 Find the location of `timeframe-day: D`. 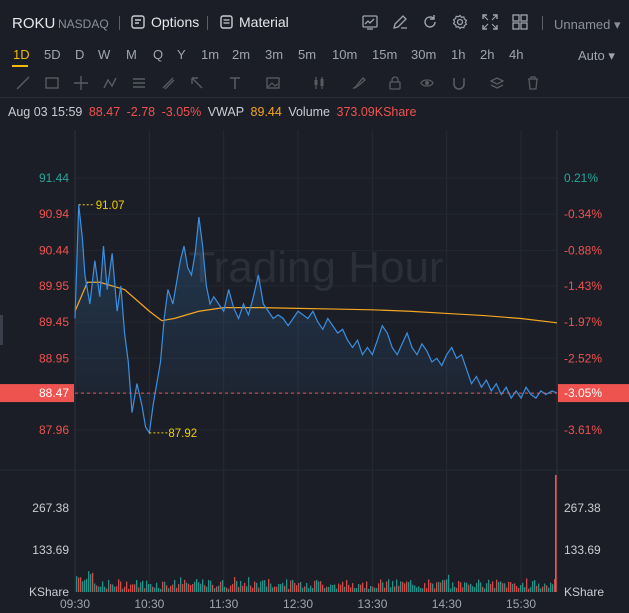

timeframe-day: D is located at coordinates (80, 54).